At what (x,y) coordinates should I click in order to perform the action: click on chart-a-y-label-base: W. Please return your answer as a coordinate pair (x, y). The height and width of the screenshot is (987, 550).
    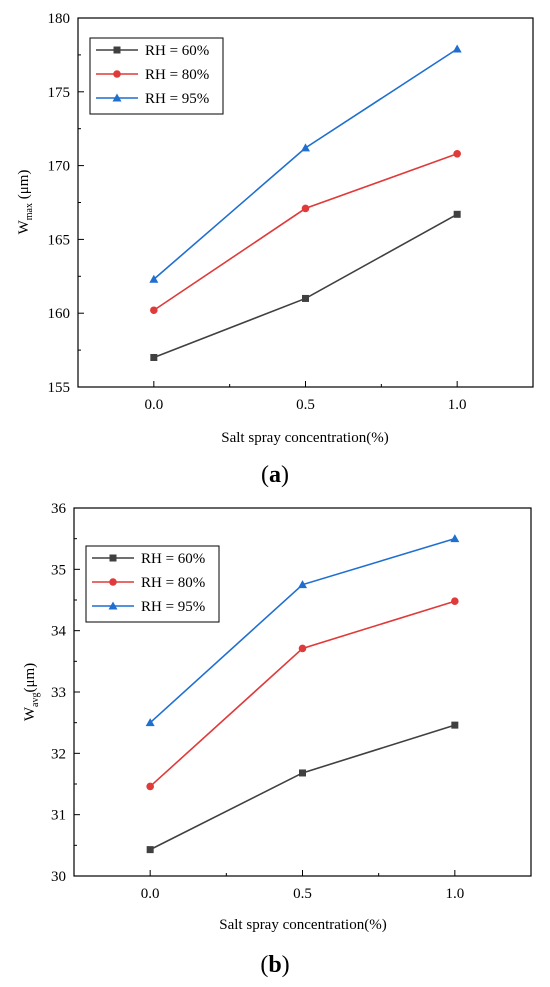
    Looking at the image, I should click on (24, 226).